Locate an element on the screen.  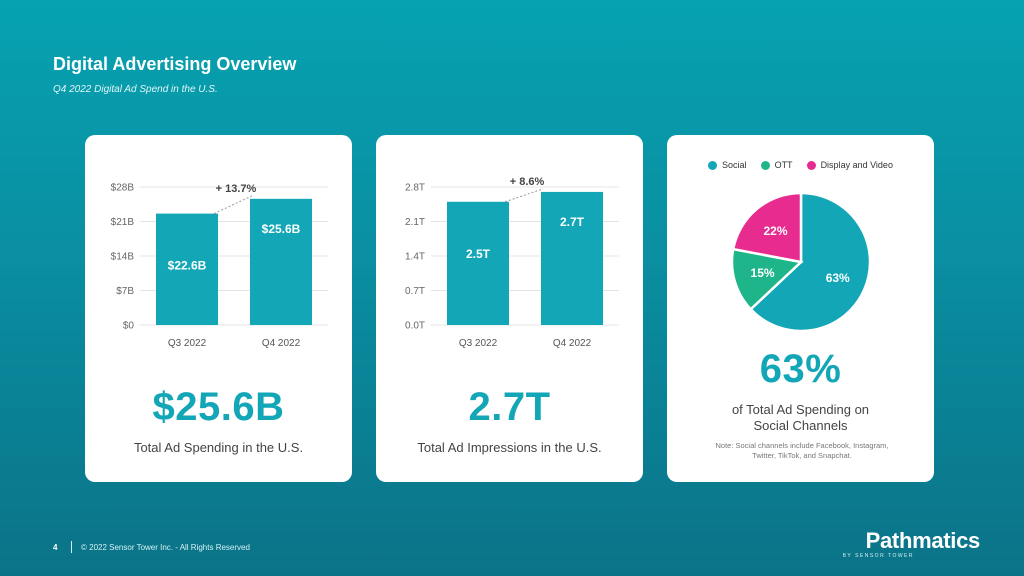
spend-ytick-label: $14B is located at coordinates (123, 257).